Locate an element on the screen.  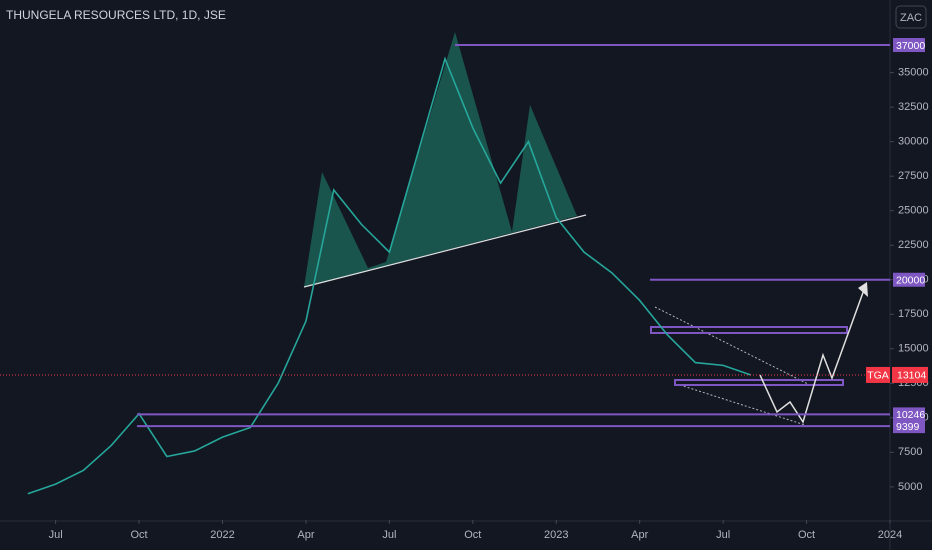
y-tick-label: 15000 is located at coordinates (913, 349).